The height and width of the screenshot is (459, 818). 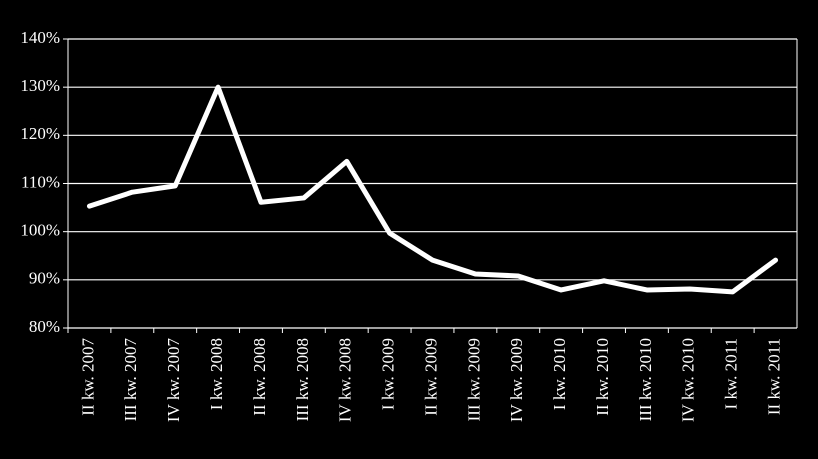 What do you see at coordinates (40, 85) in the screenshot?
I see `y-tick-label: 130%` at bounding box center [40, 85].